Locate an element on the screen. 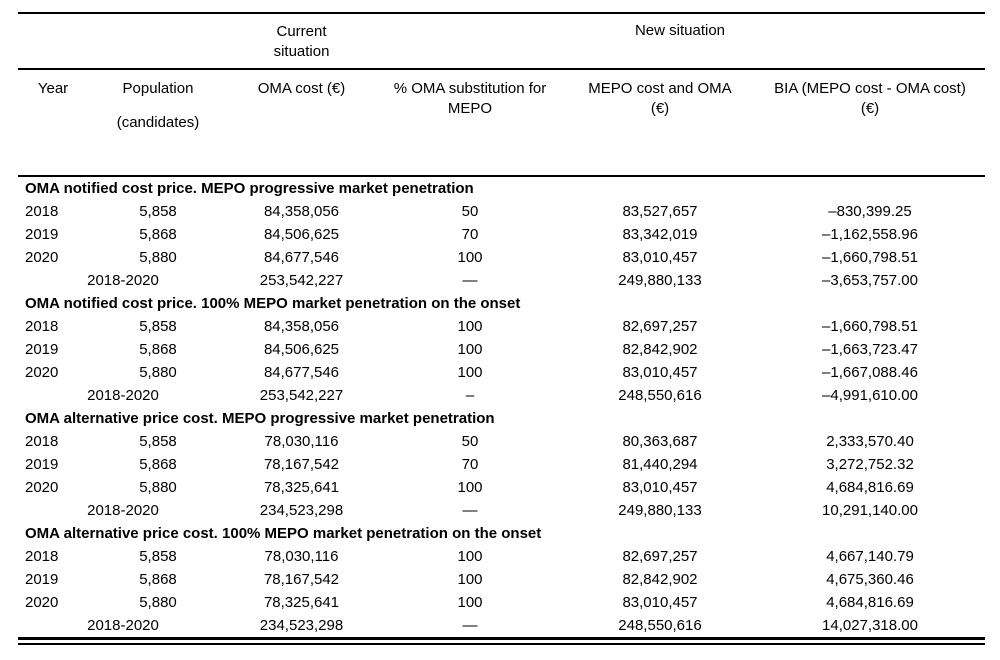  cell-bia: 2,333,570.40 is located at coordinates (870, 441).